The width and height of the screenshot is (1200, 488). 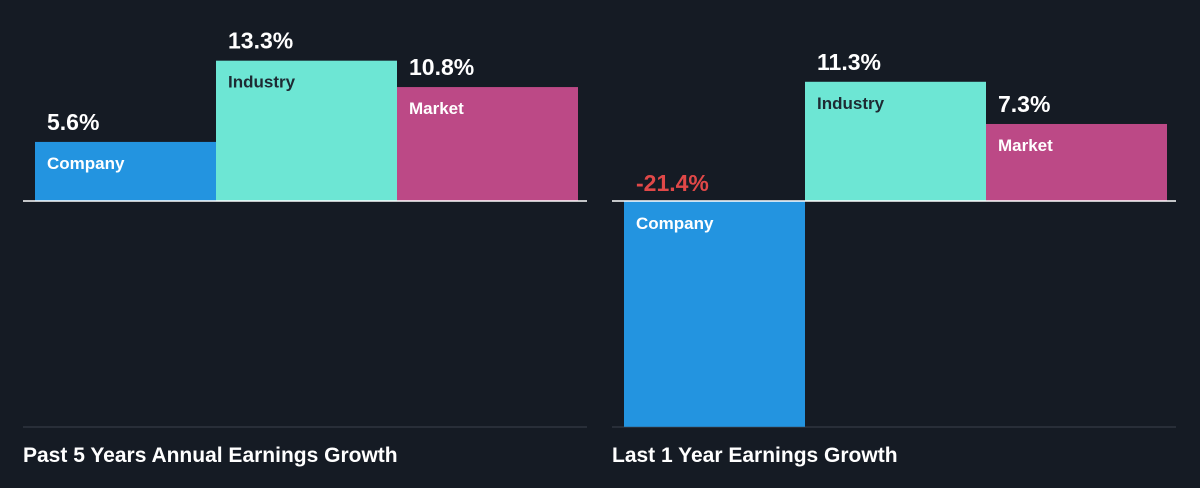 What do you see at coordinates (849, 62) in the screenshot?
I see `value-label-industry: 11.3%` at bounding box center [849, 62].